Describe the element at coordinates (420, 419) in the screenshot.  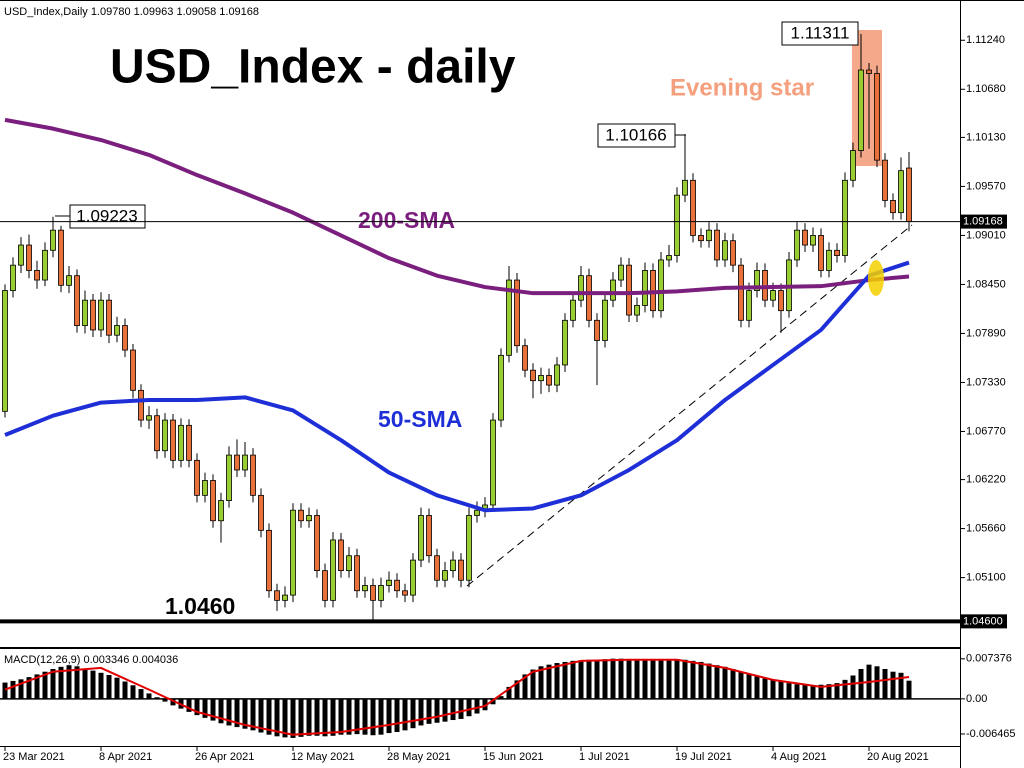
I see `sma-label: 50-SMA` at that location.